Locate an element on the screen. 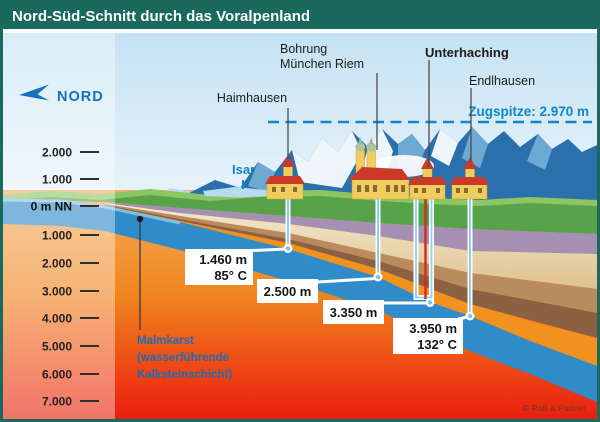 Image resolution: width=600 pixels, height=422 pixels. label-haimhausen: Haimhausen is located at coordinates (252, 98).